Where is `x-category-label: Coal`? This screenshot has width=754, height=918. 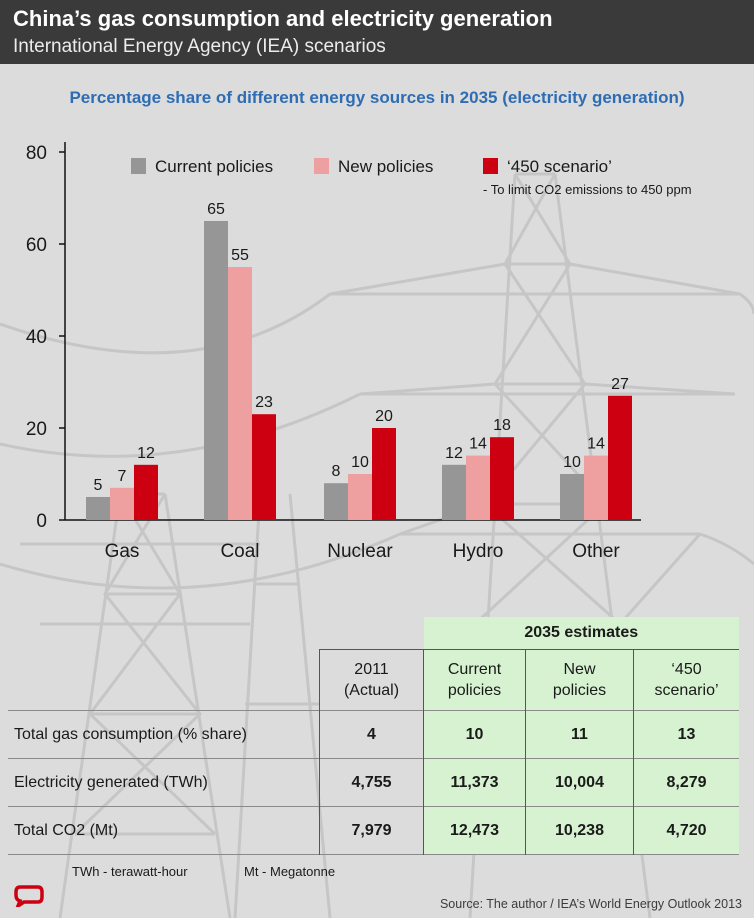 x-category-label: Coal is located at coordinates (239, 551).